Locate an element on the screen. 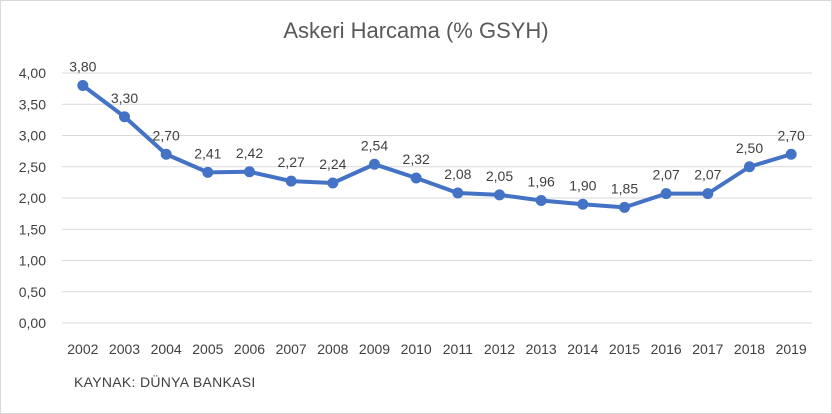  y-tick-label: 1,00 is located at coordinates (32, 261).